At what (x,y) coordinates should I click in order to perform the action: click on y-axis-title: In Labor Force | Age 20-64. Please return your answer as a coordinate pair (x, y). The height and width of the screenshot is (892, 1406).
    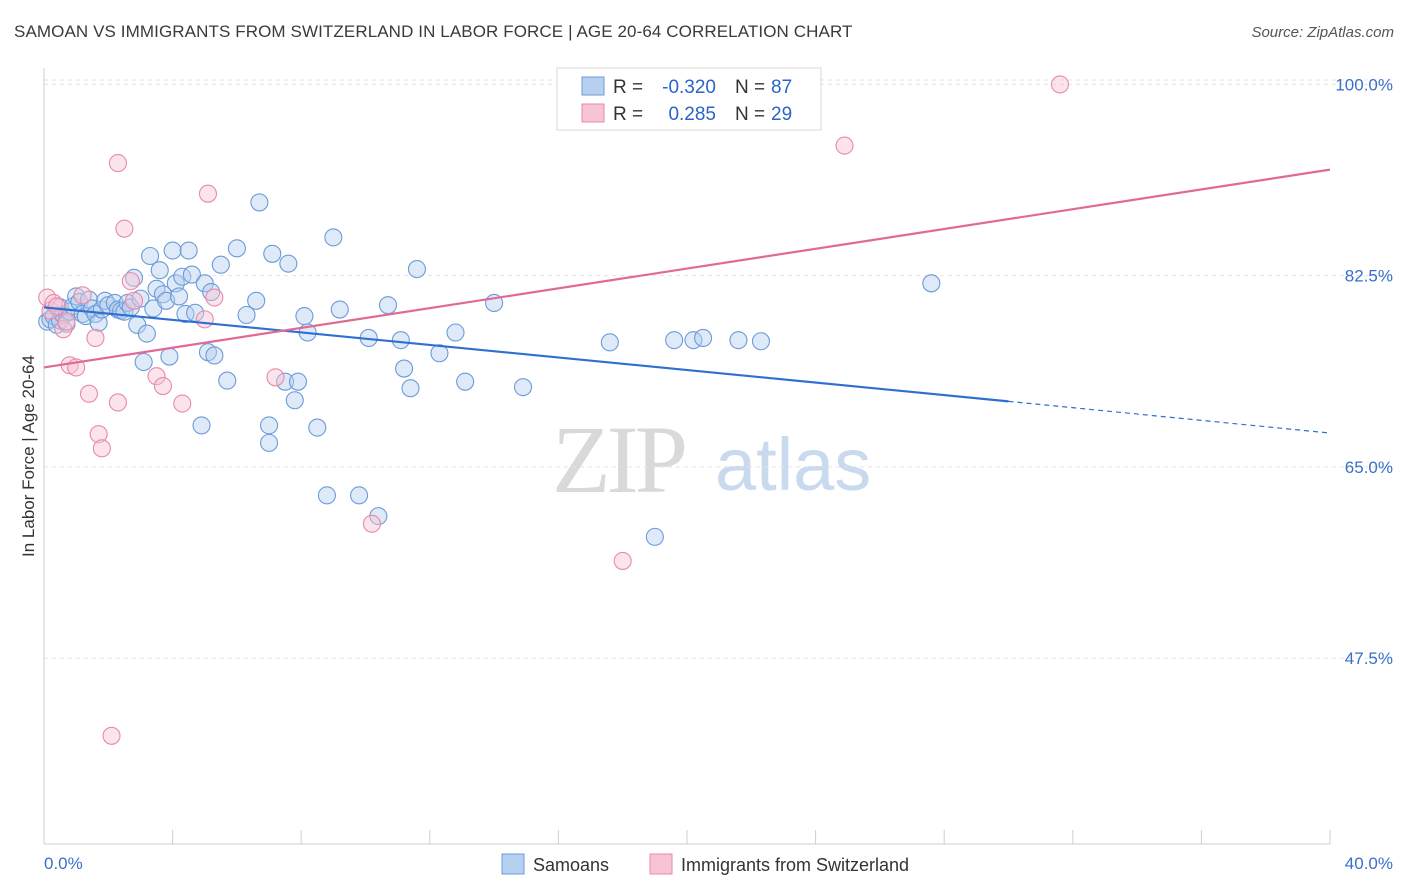
    Looking at the image, I should click on (28, 456).